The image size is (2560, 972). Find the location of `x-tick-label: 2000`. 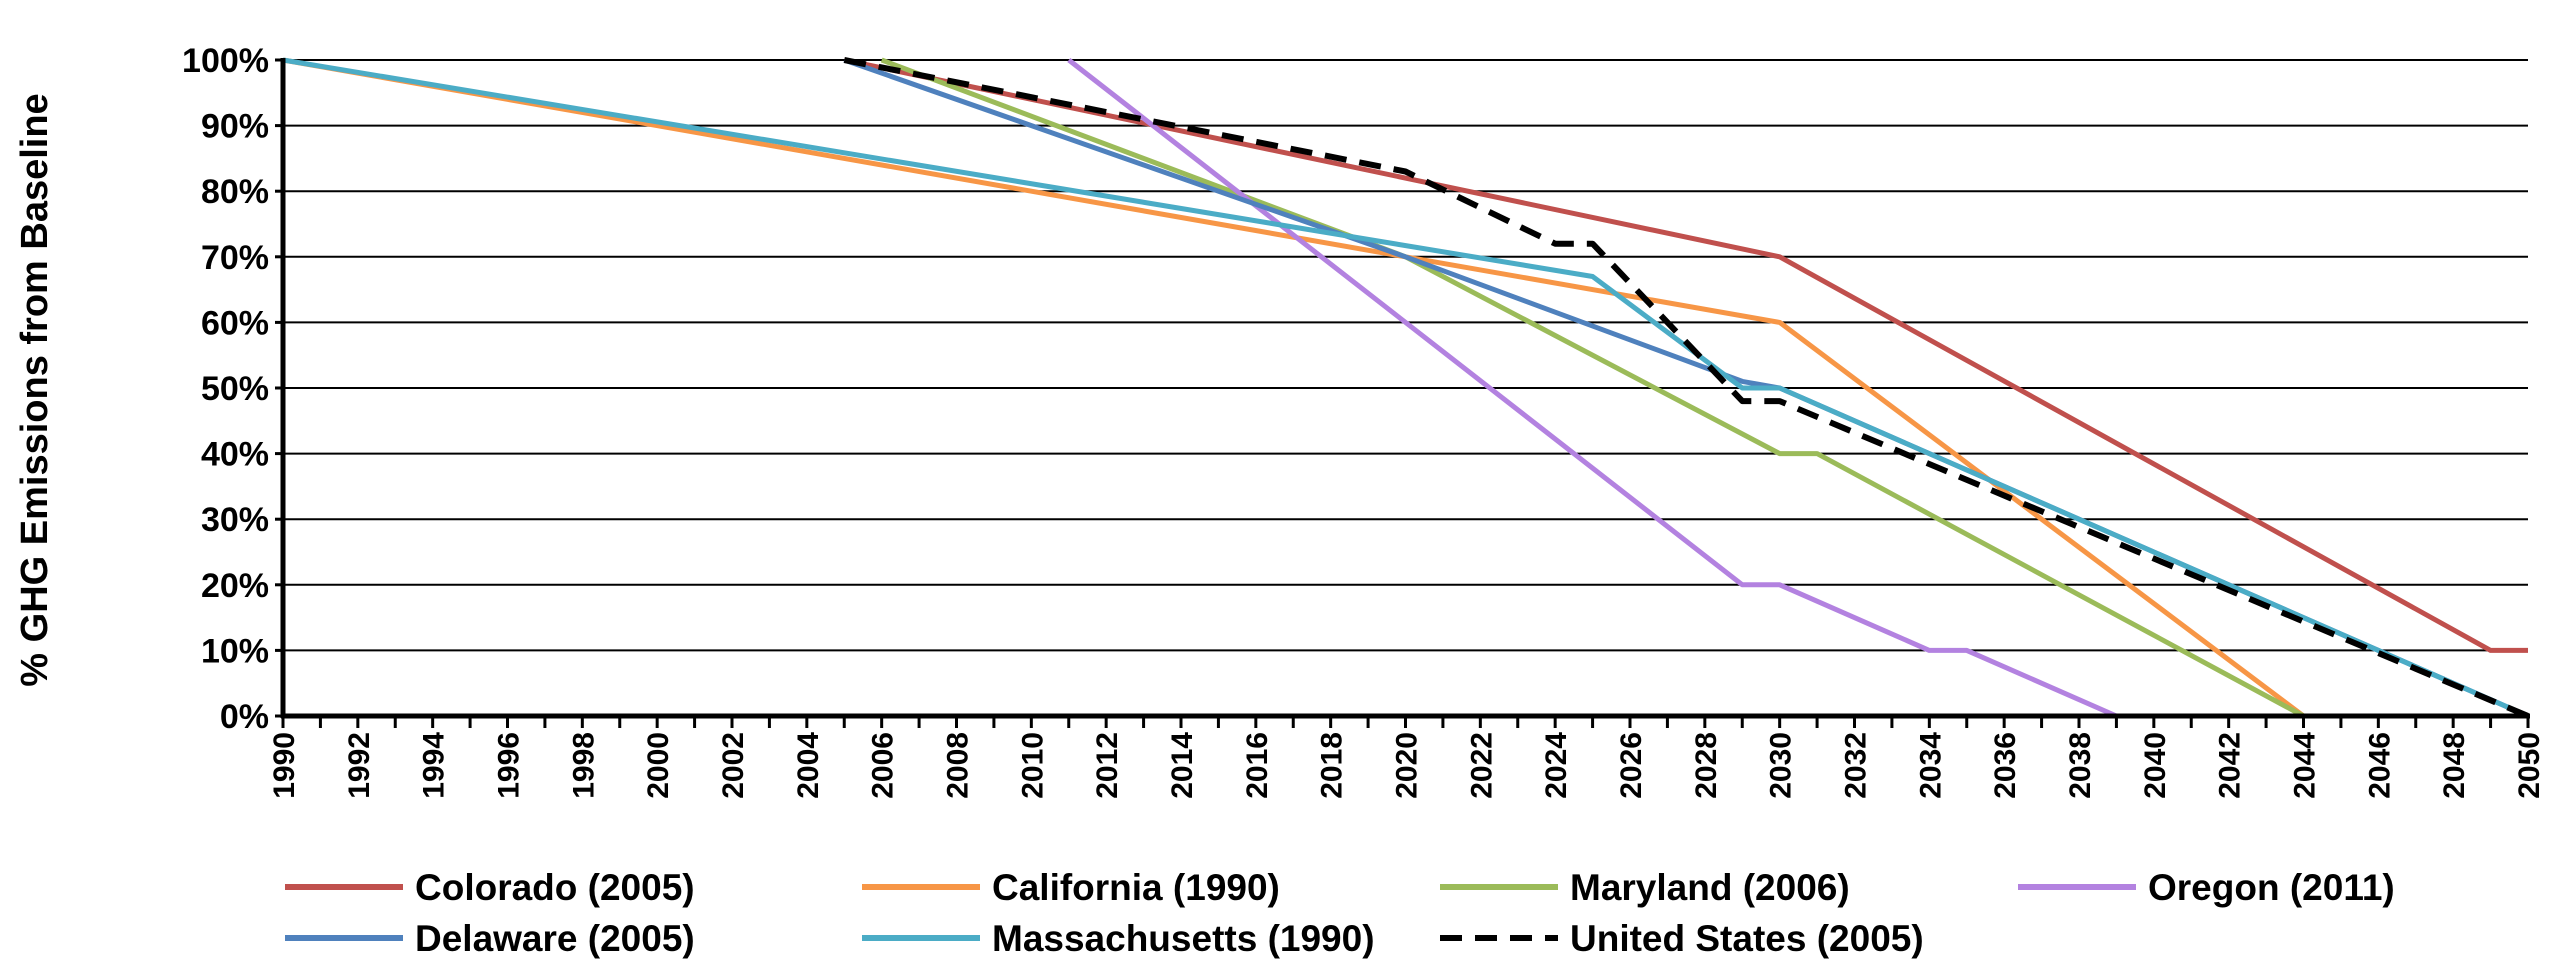

x-tick-label: 2000 is located at coordinates (658, 765).